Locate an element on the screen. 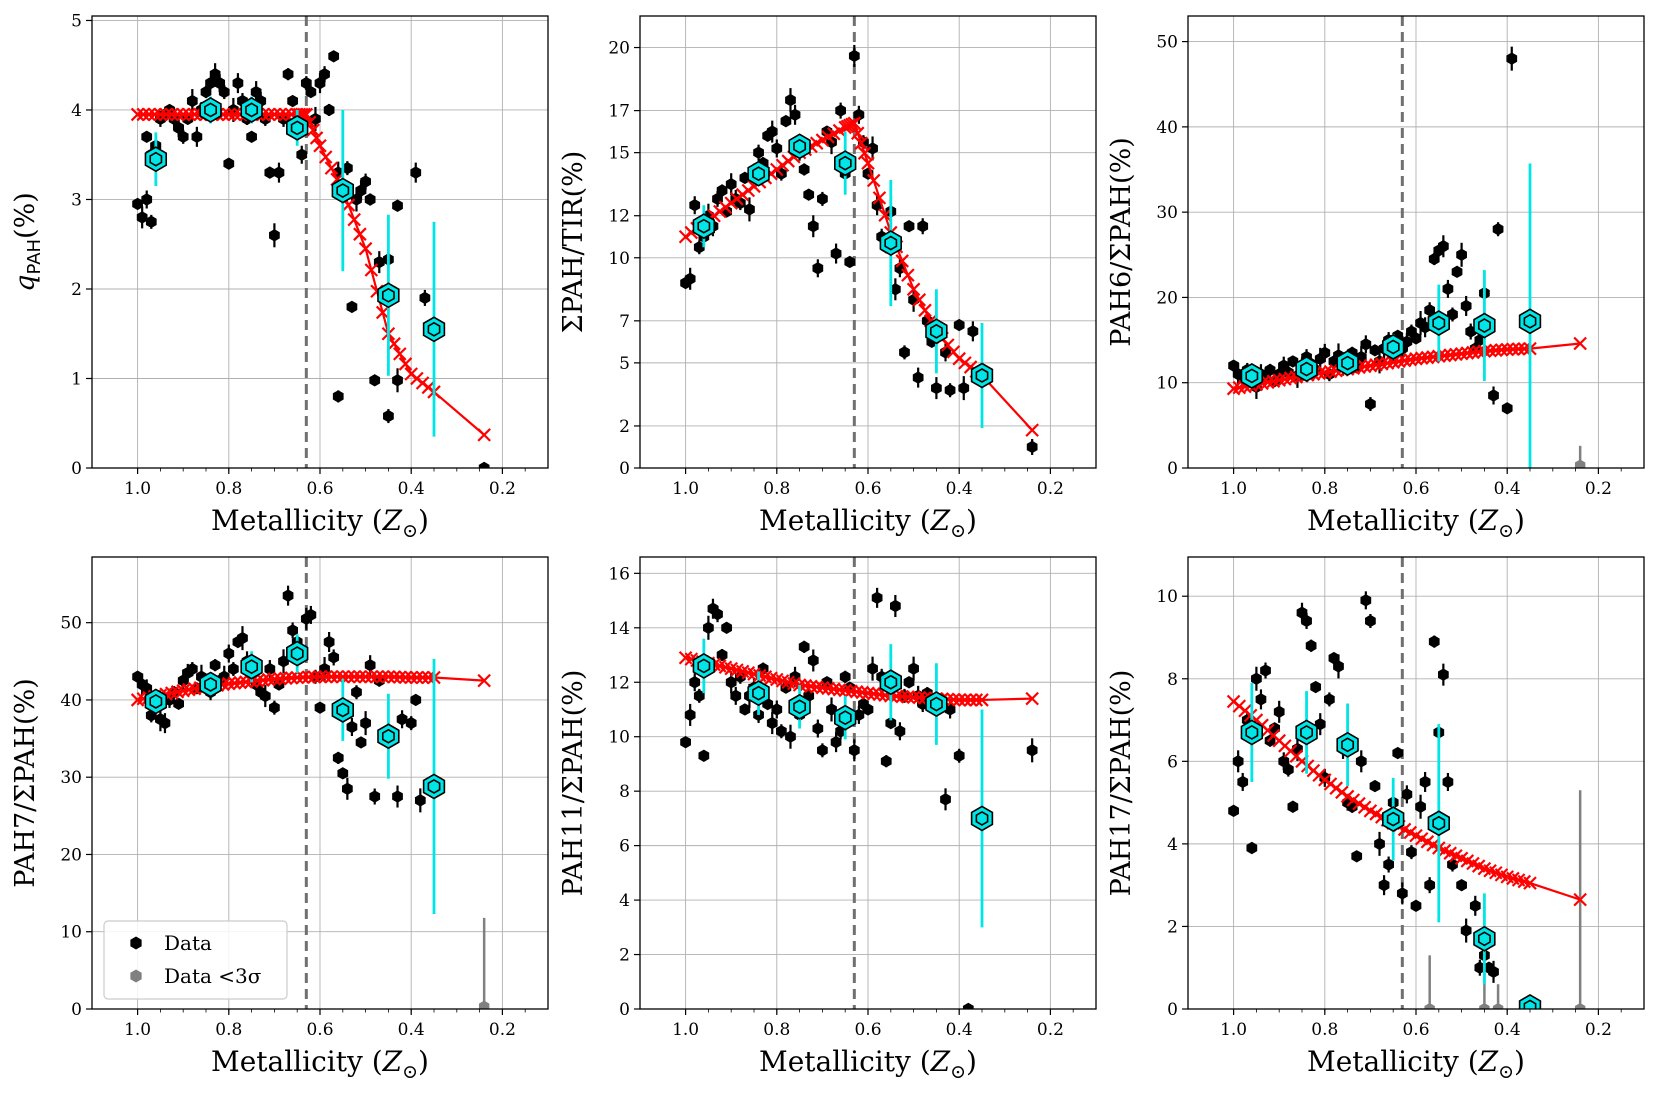 This screenshot has width=1660, height=1098. y-tick-label: 20 is located at coordinates (619, 49).